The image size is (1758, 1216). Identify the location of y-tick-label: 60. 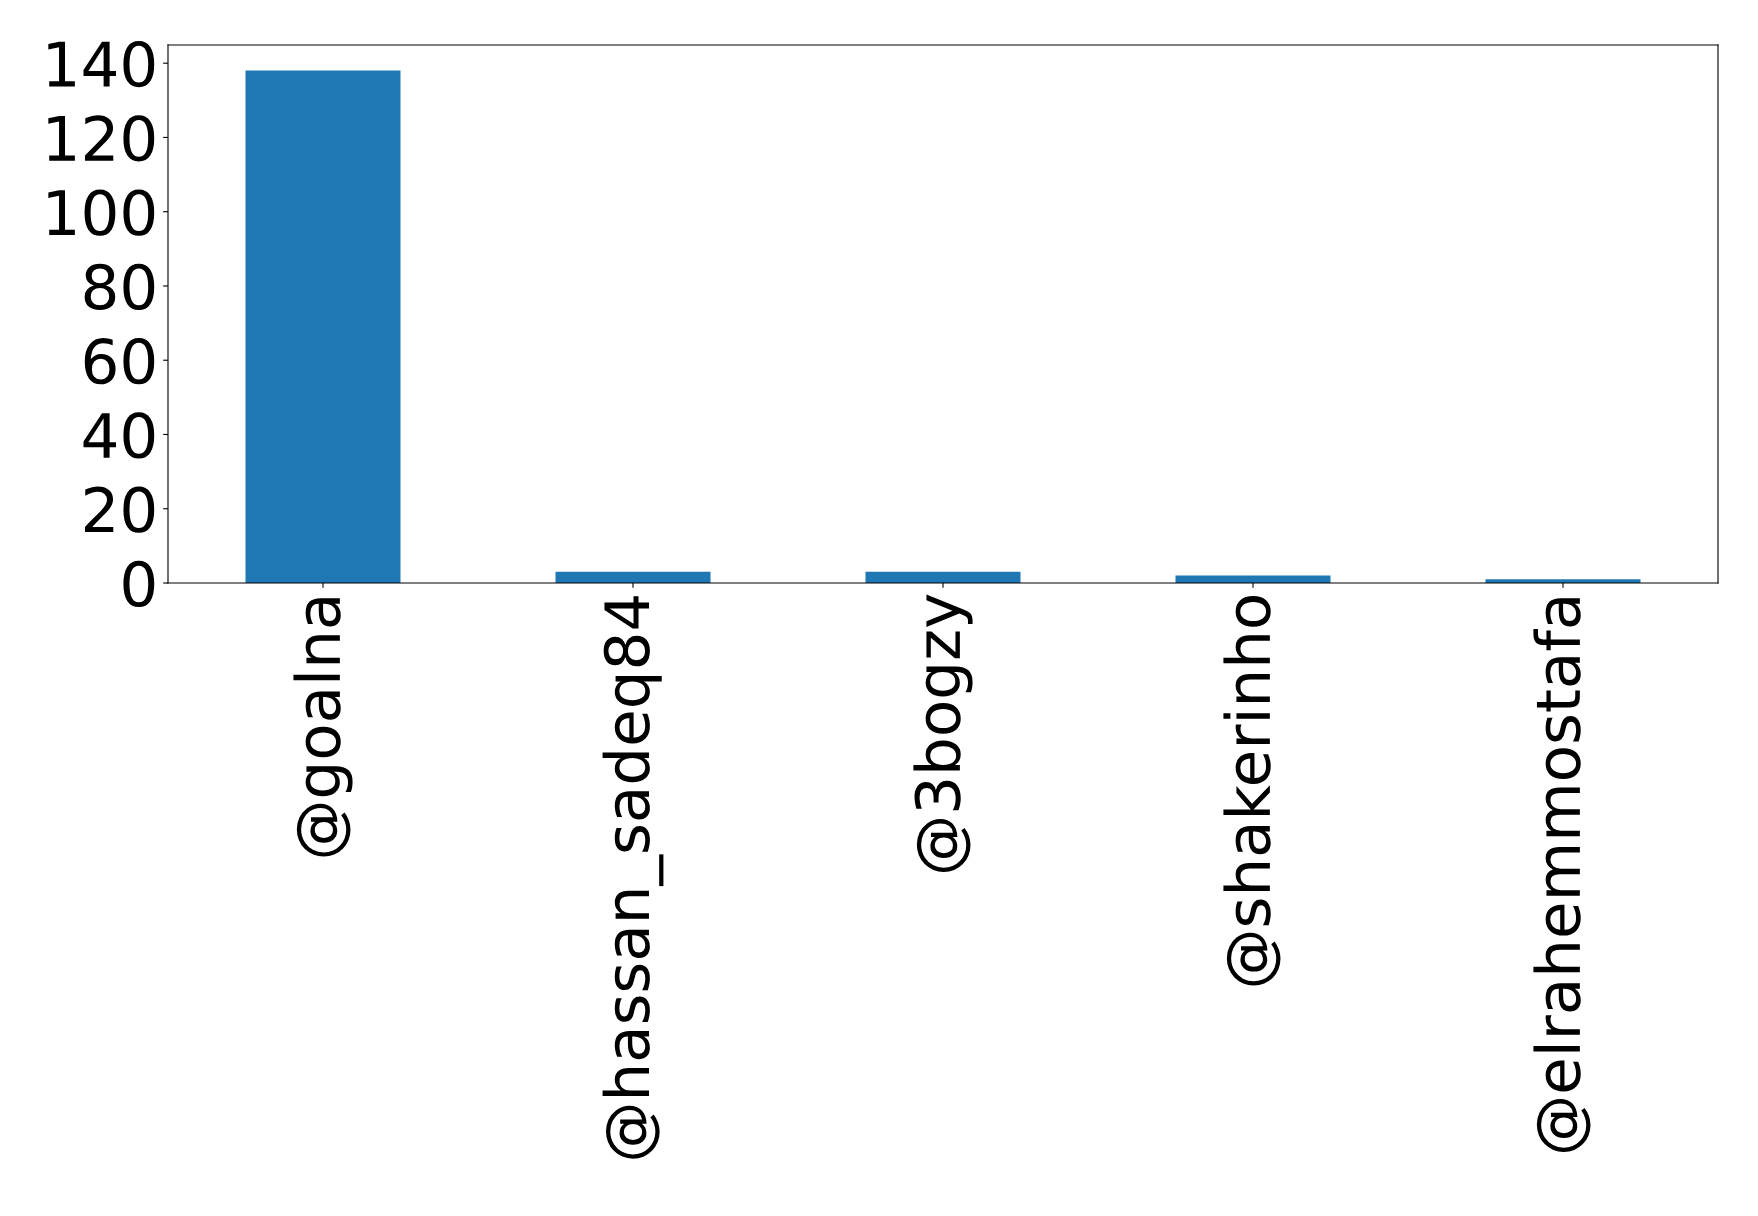
(119, 361).